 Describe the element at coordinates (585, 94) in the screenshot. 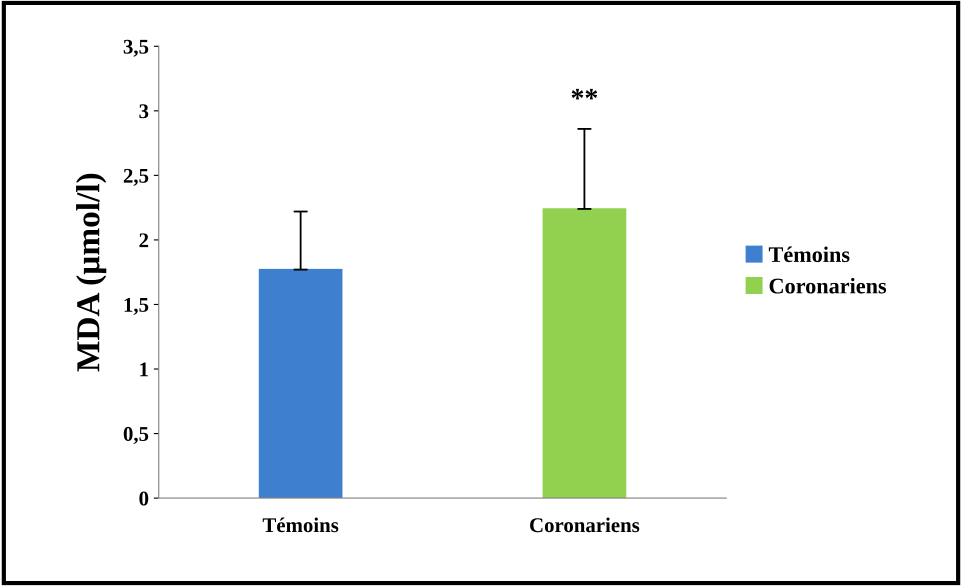

I see `annotation: **` at that location.